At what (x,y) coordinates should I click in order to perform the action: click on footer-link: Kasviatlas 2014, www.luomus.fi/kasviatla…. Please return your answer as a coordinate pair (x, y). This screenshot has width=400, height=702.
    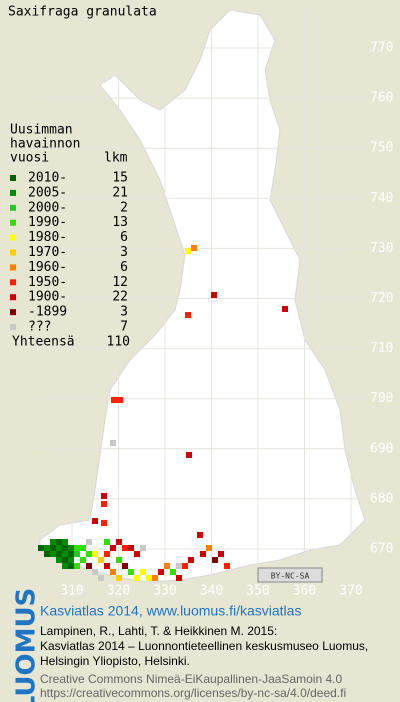
    Looking at the image, I should click on (170, 611).